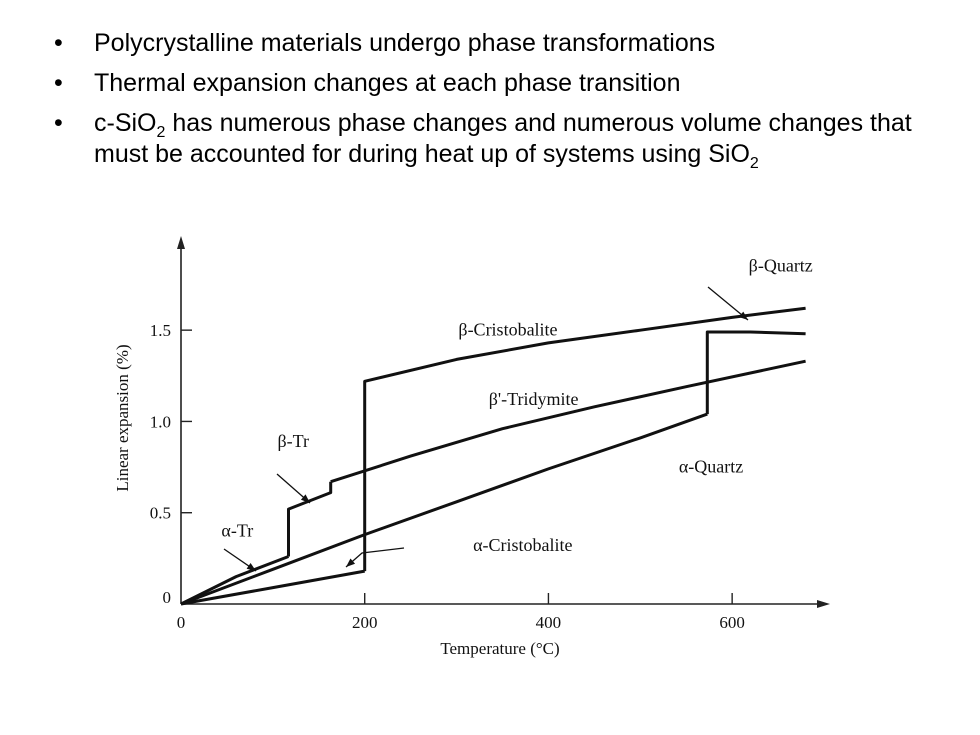  I want to click on y-axis-arrowhead, so click(181, 242).